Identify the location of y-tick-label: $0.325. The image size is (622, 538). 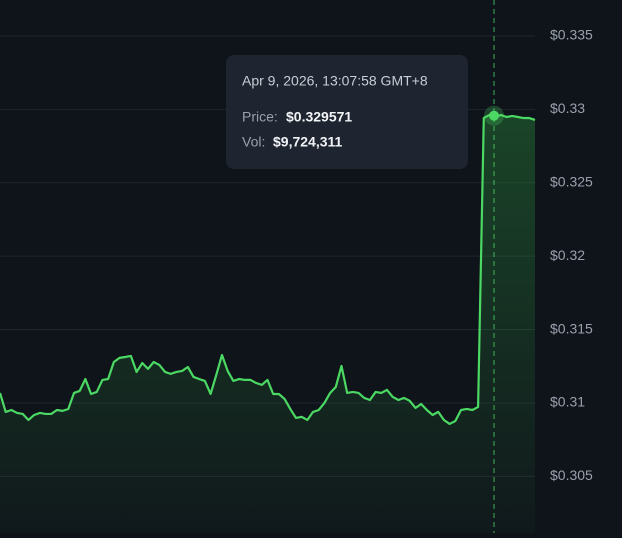
(571, 181).